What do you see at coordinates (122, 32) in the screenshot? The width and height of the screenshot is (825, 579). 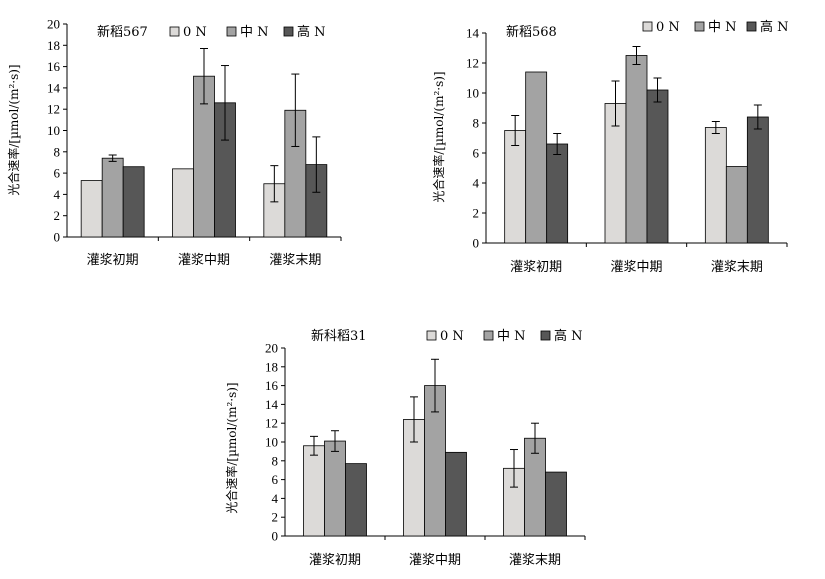 I see `chart-title: 新稻567` at bounding box center [122, 32].